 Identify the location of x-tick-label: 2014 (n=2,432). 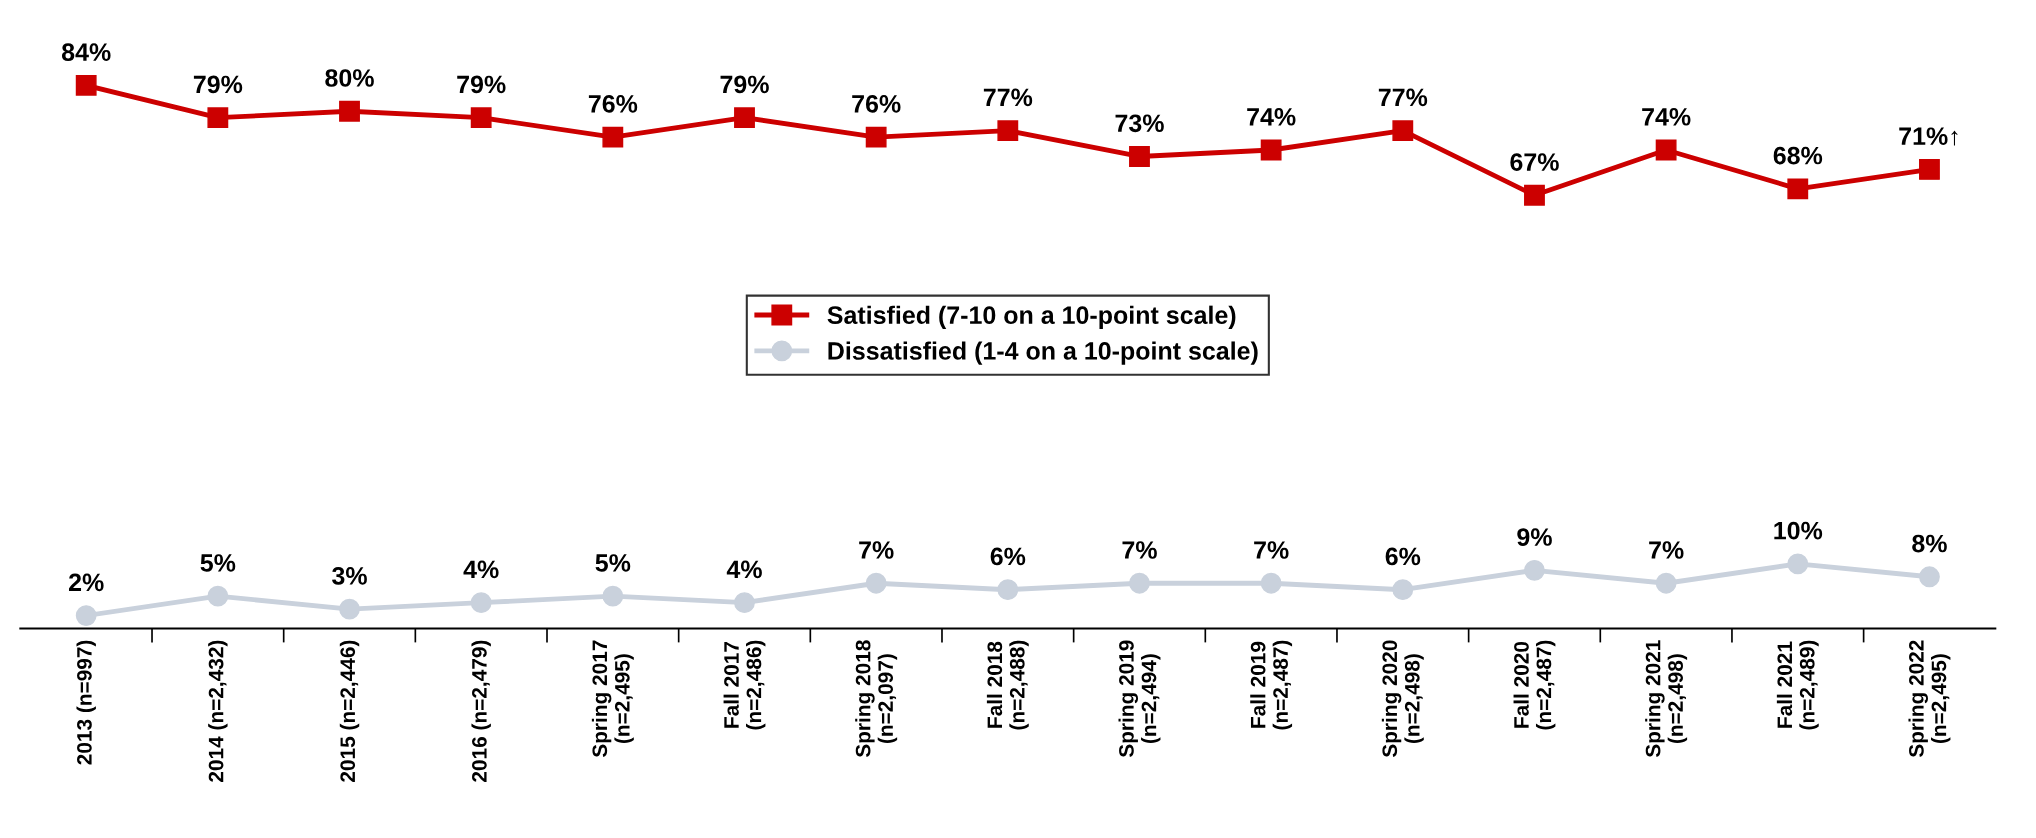
(218, 711).